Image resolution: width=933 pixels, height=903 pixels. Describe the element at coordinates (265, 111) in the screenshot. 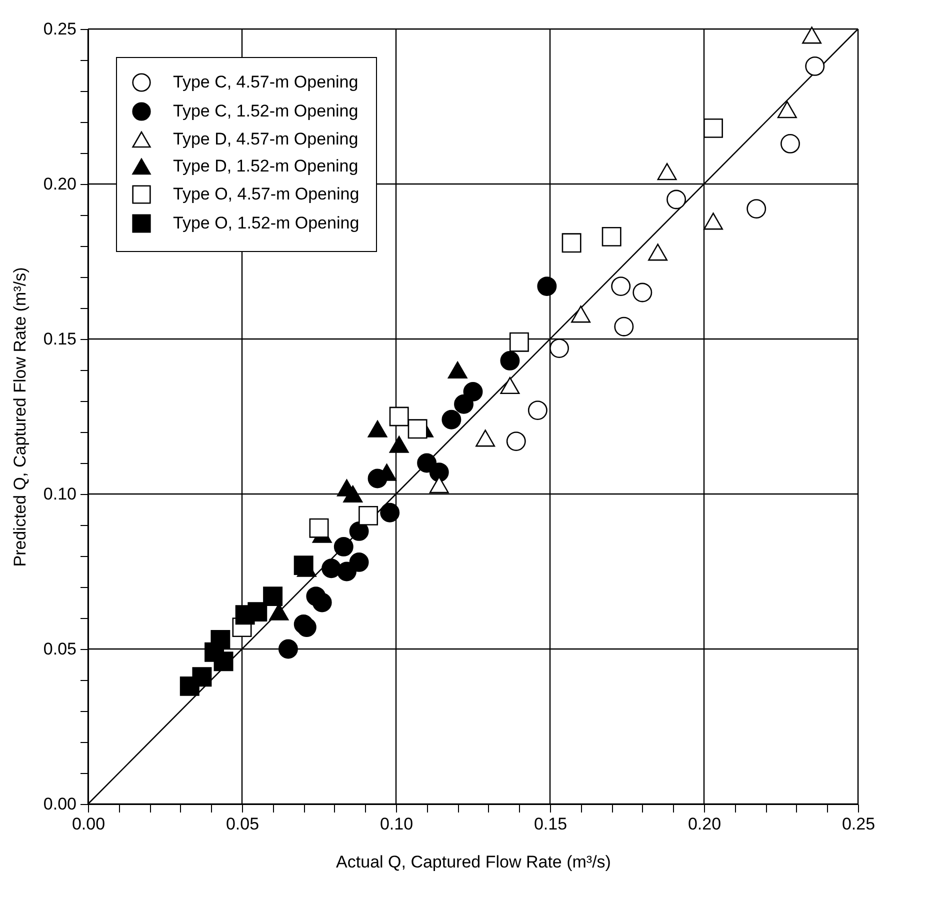

I see `legend-label: Type C, 1.52-m Opening` at that location.